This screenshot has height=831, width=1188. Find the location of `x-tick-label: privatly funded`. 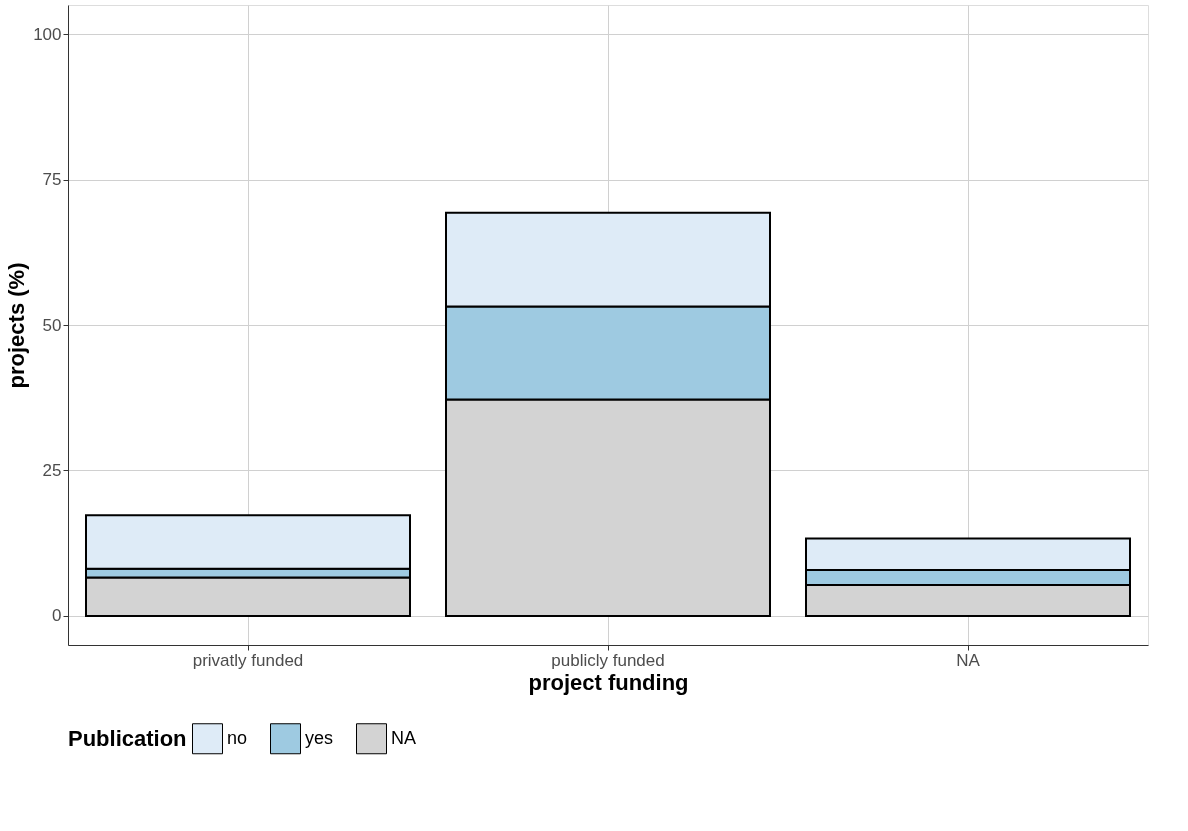

x-tick-label: privatly funded is located at coordinates (248, 660).